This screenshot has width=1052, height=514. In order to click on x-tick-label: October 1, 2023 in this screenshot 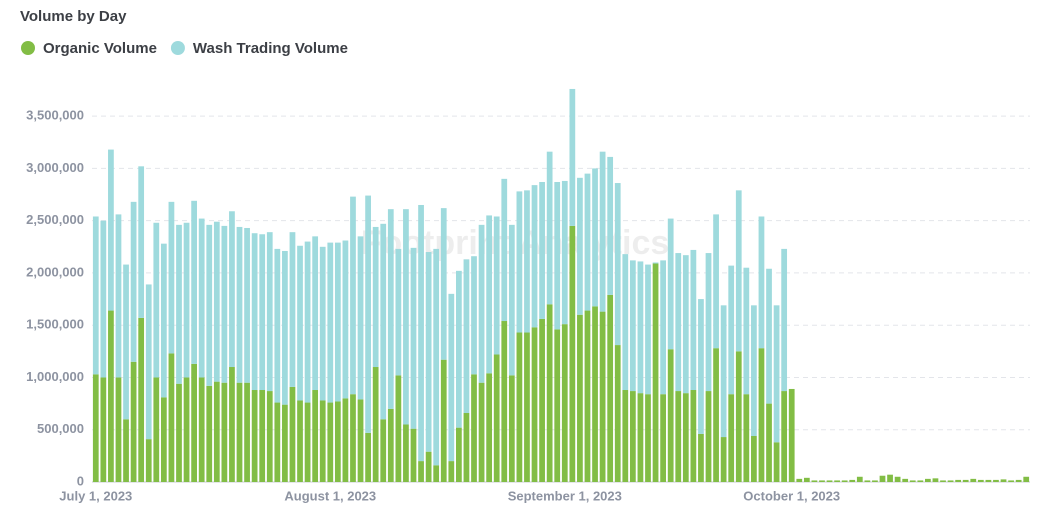, I will do `click(791, 495)`.